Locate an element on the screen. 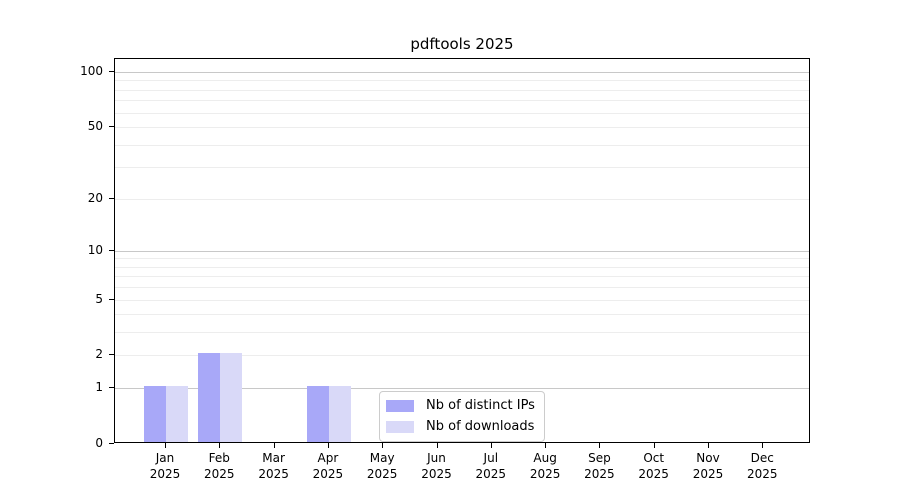 This screenshot has height=500, width=900. x-label-month: Mar is located at coordinates (273, 458).